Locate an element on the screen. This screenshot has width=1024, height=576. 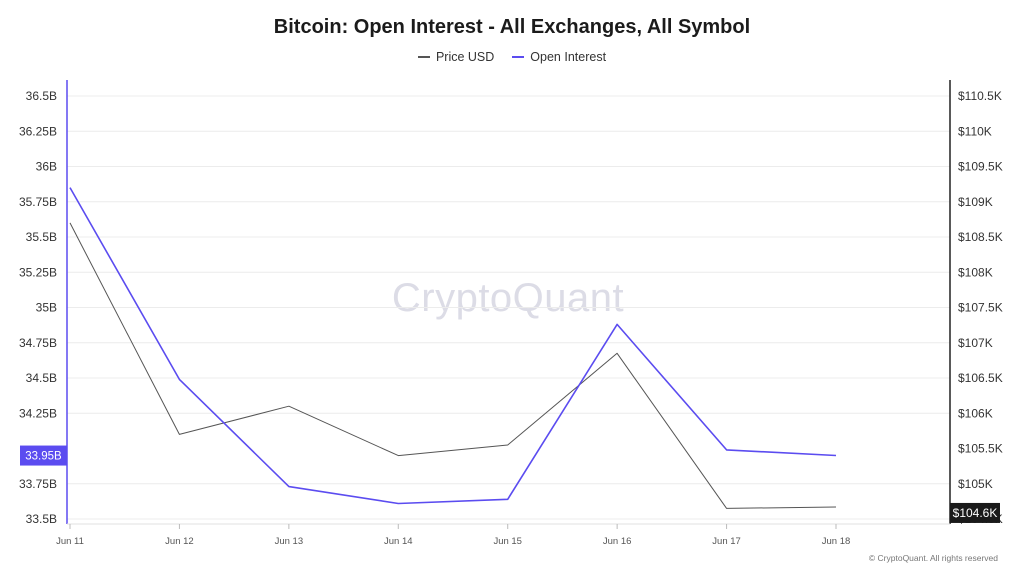
legend-item-price: Price USD is located at coordinates (456, 57).